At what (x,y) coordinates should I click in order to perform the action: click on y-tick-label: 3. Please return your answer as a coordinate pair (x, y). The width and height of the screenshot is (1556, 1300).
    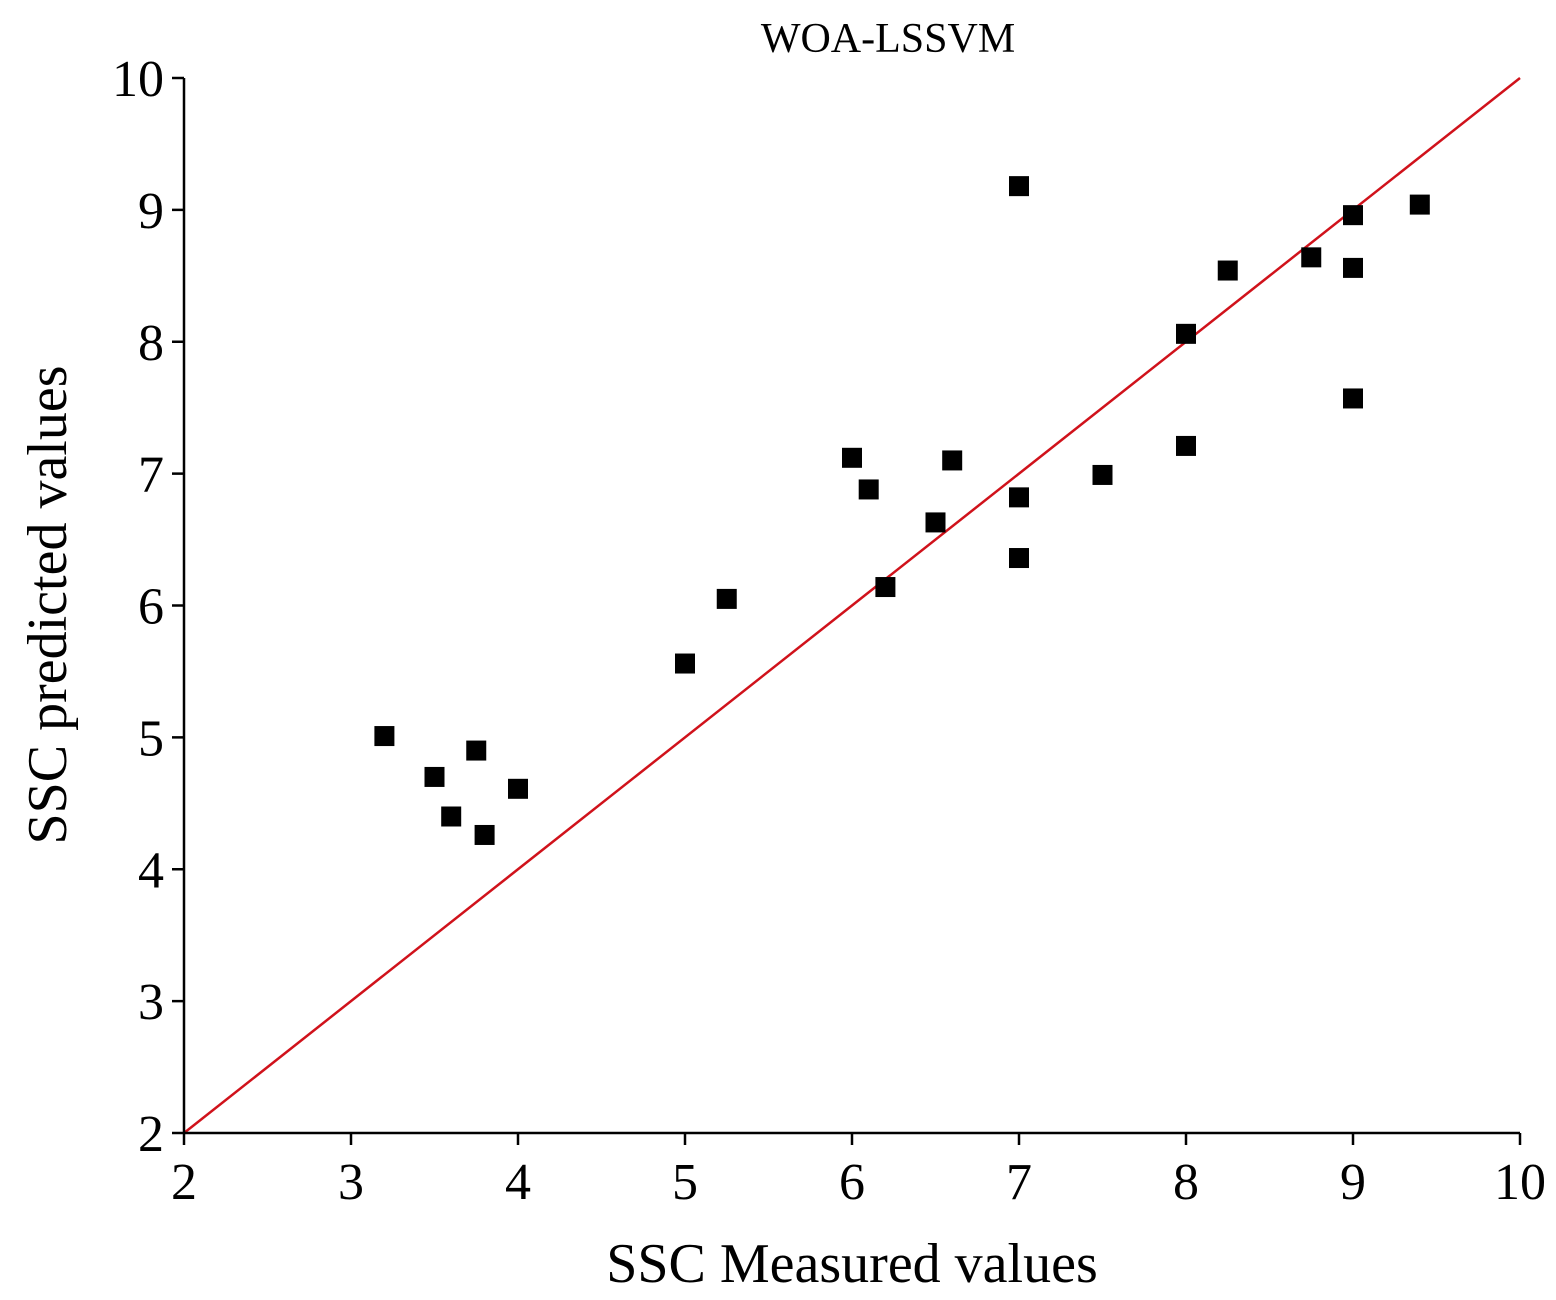
    Looking at the image, I should click on (151, 1002).